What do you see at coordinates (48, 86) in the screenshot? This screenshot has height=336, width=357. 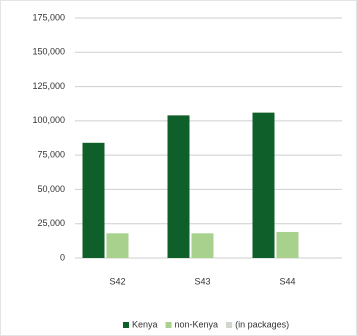 I see `y-tick-label: 125,000` at bounding box center [48, 86].